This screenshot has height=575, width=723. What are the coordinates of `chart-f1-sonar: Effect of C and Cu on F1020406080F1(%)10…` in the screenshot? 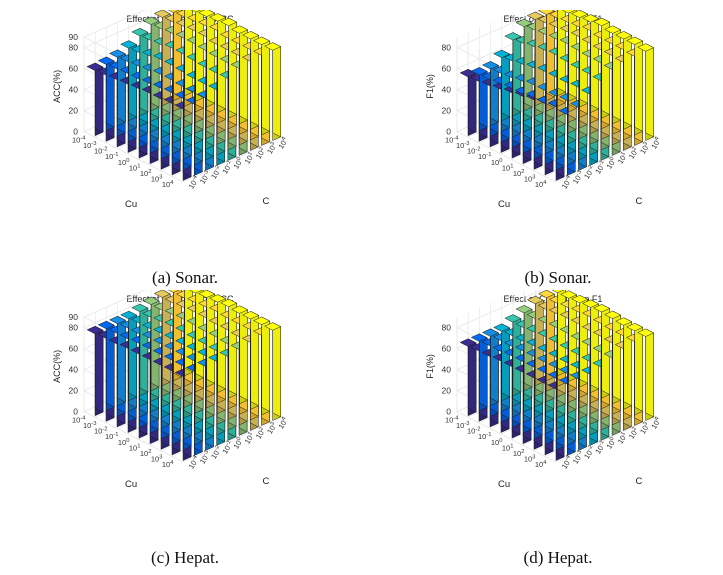 It's located at (544, 105).